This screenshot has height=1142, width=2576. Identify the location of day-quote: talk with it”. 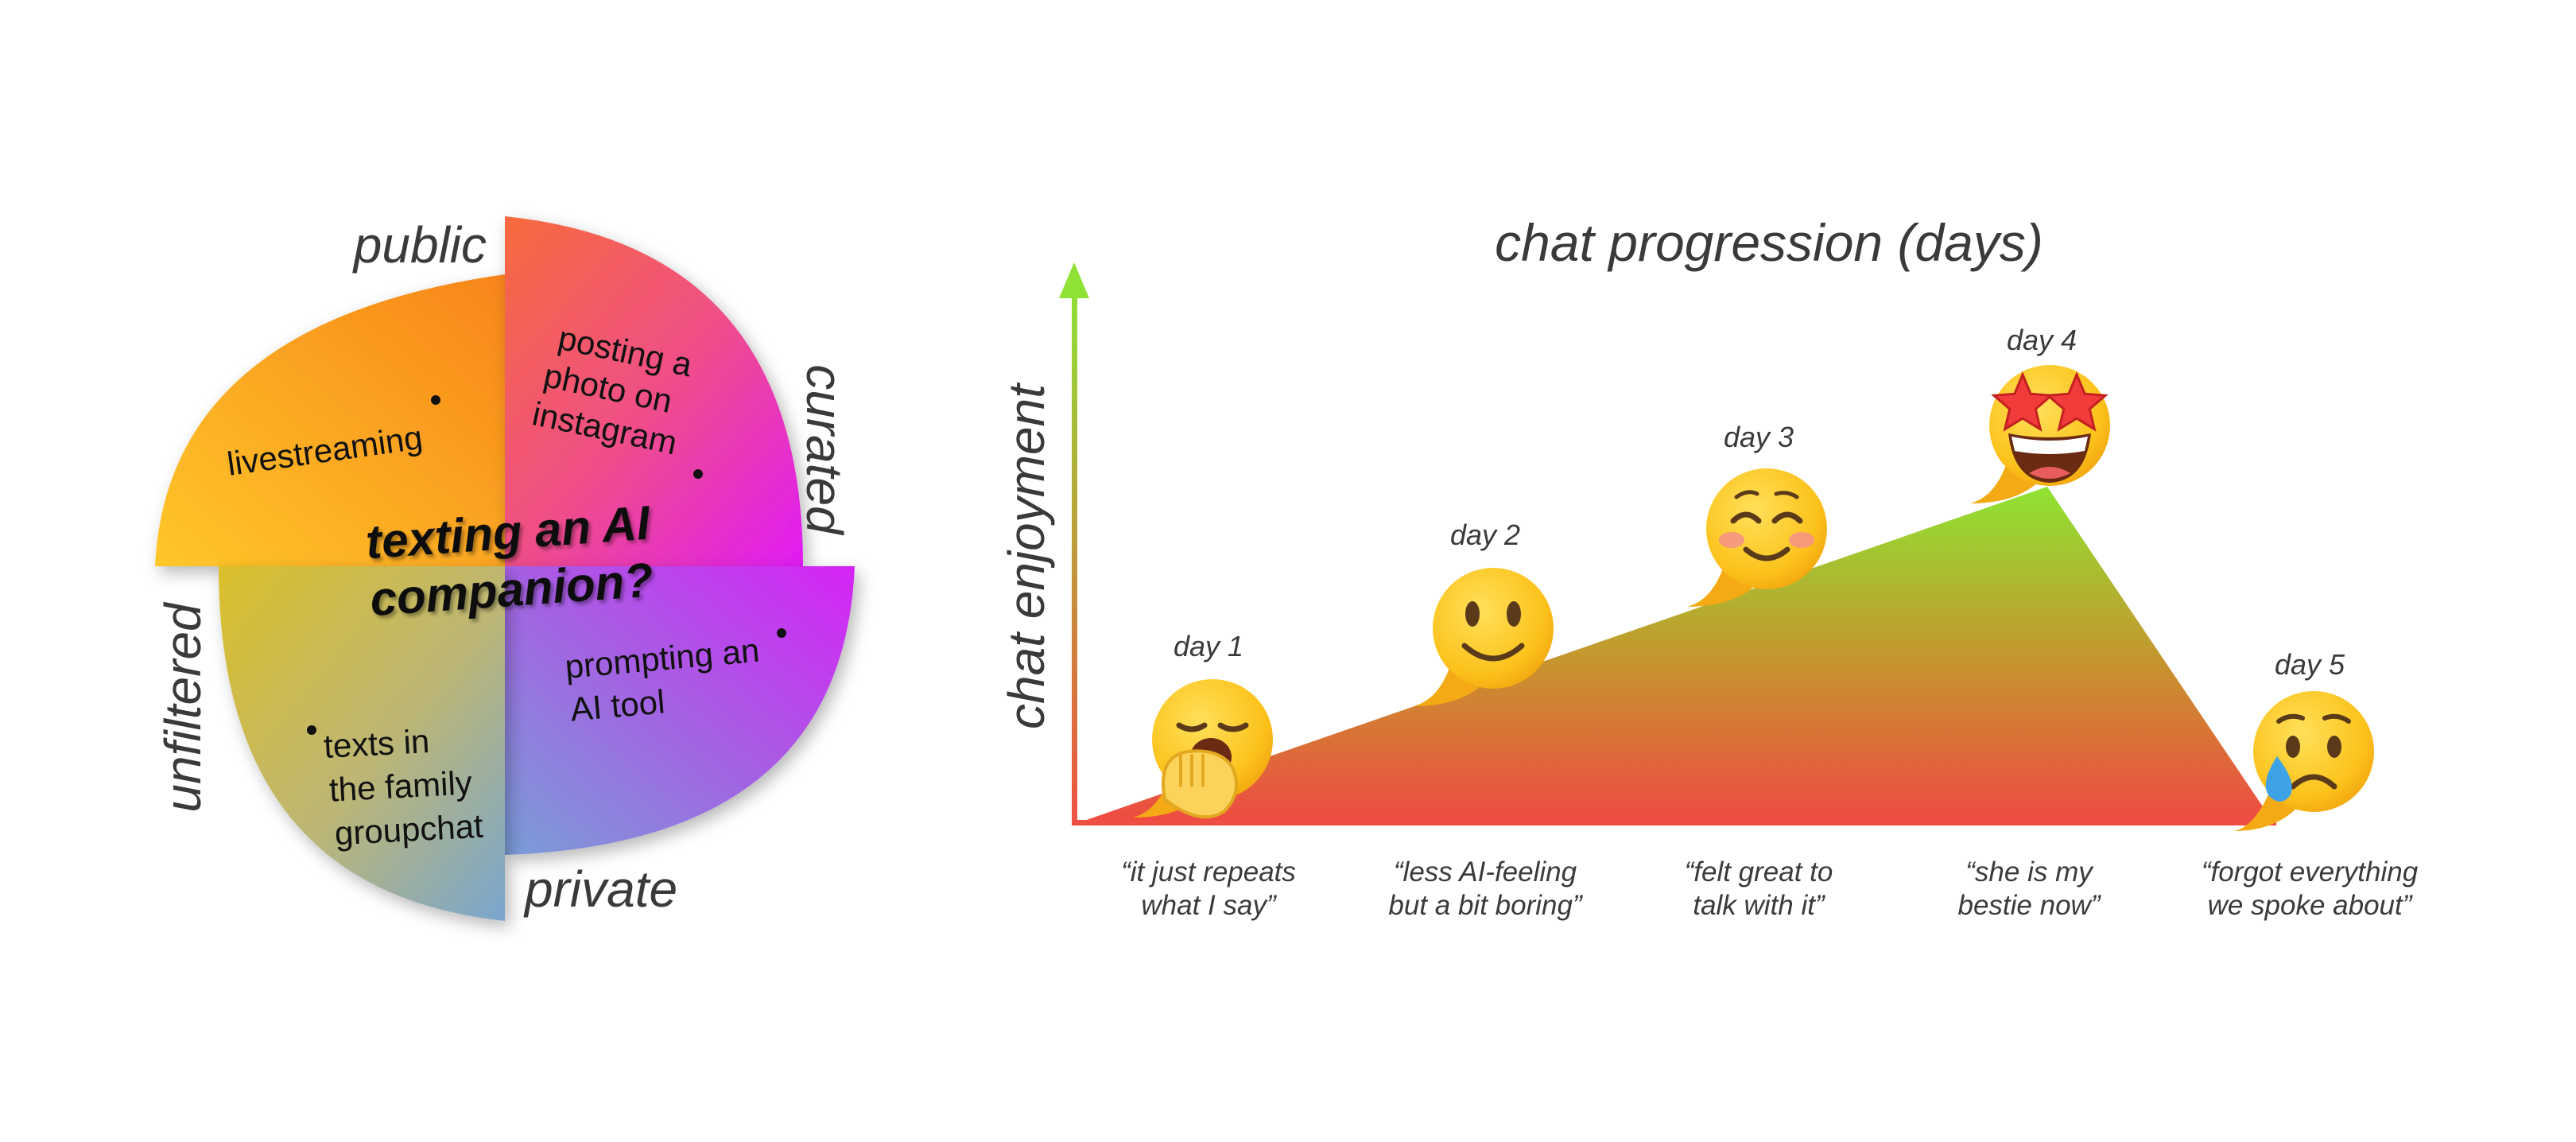
(1759, 905).